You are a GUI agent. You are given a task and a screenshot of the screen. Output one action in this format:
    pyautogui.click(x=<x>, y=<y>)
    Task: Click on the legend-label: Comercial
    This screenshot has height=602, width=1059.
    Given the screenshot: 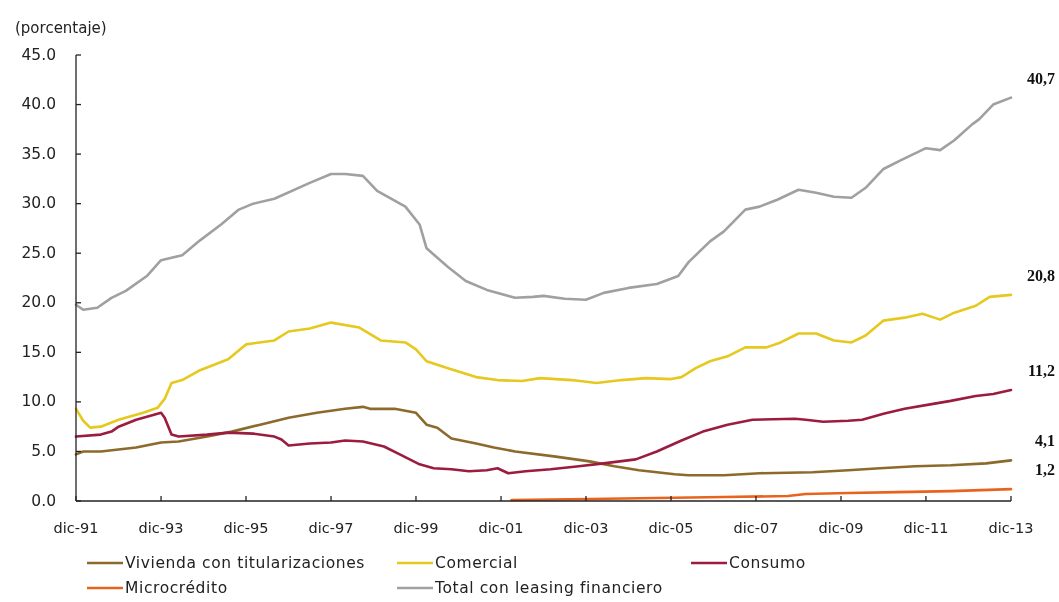 What is the action you would take?
    pyautogui.click(x=477, y=562)
    